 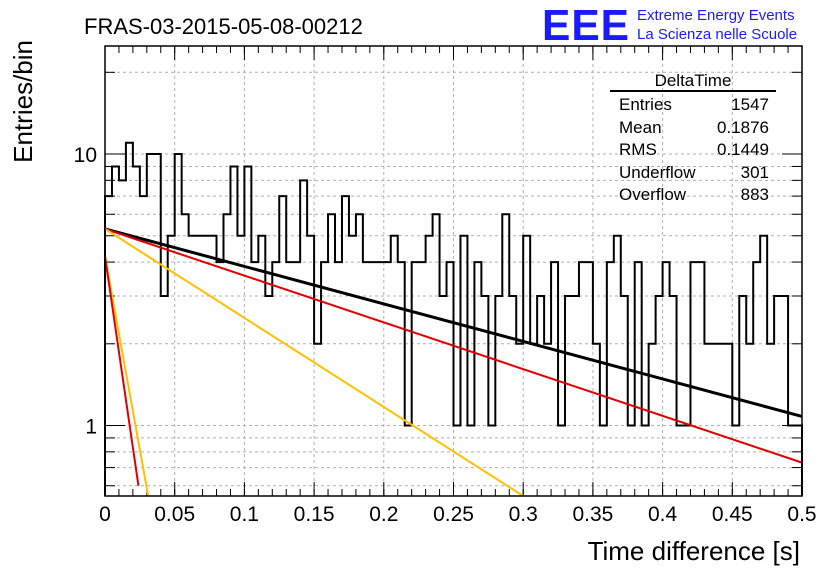 What do you see at coordinates (750, 104) in the screenshot?
I see `stat-value-entries: 1547` at bounding box center [750, 104].